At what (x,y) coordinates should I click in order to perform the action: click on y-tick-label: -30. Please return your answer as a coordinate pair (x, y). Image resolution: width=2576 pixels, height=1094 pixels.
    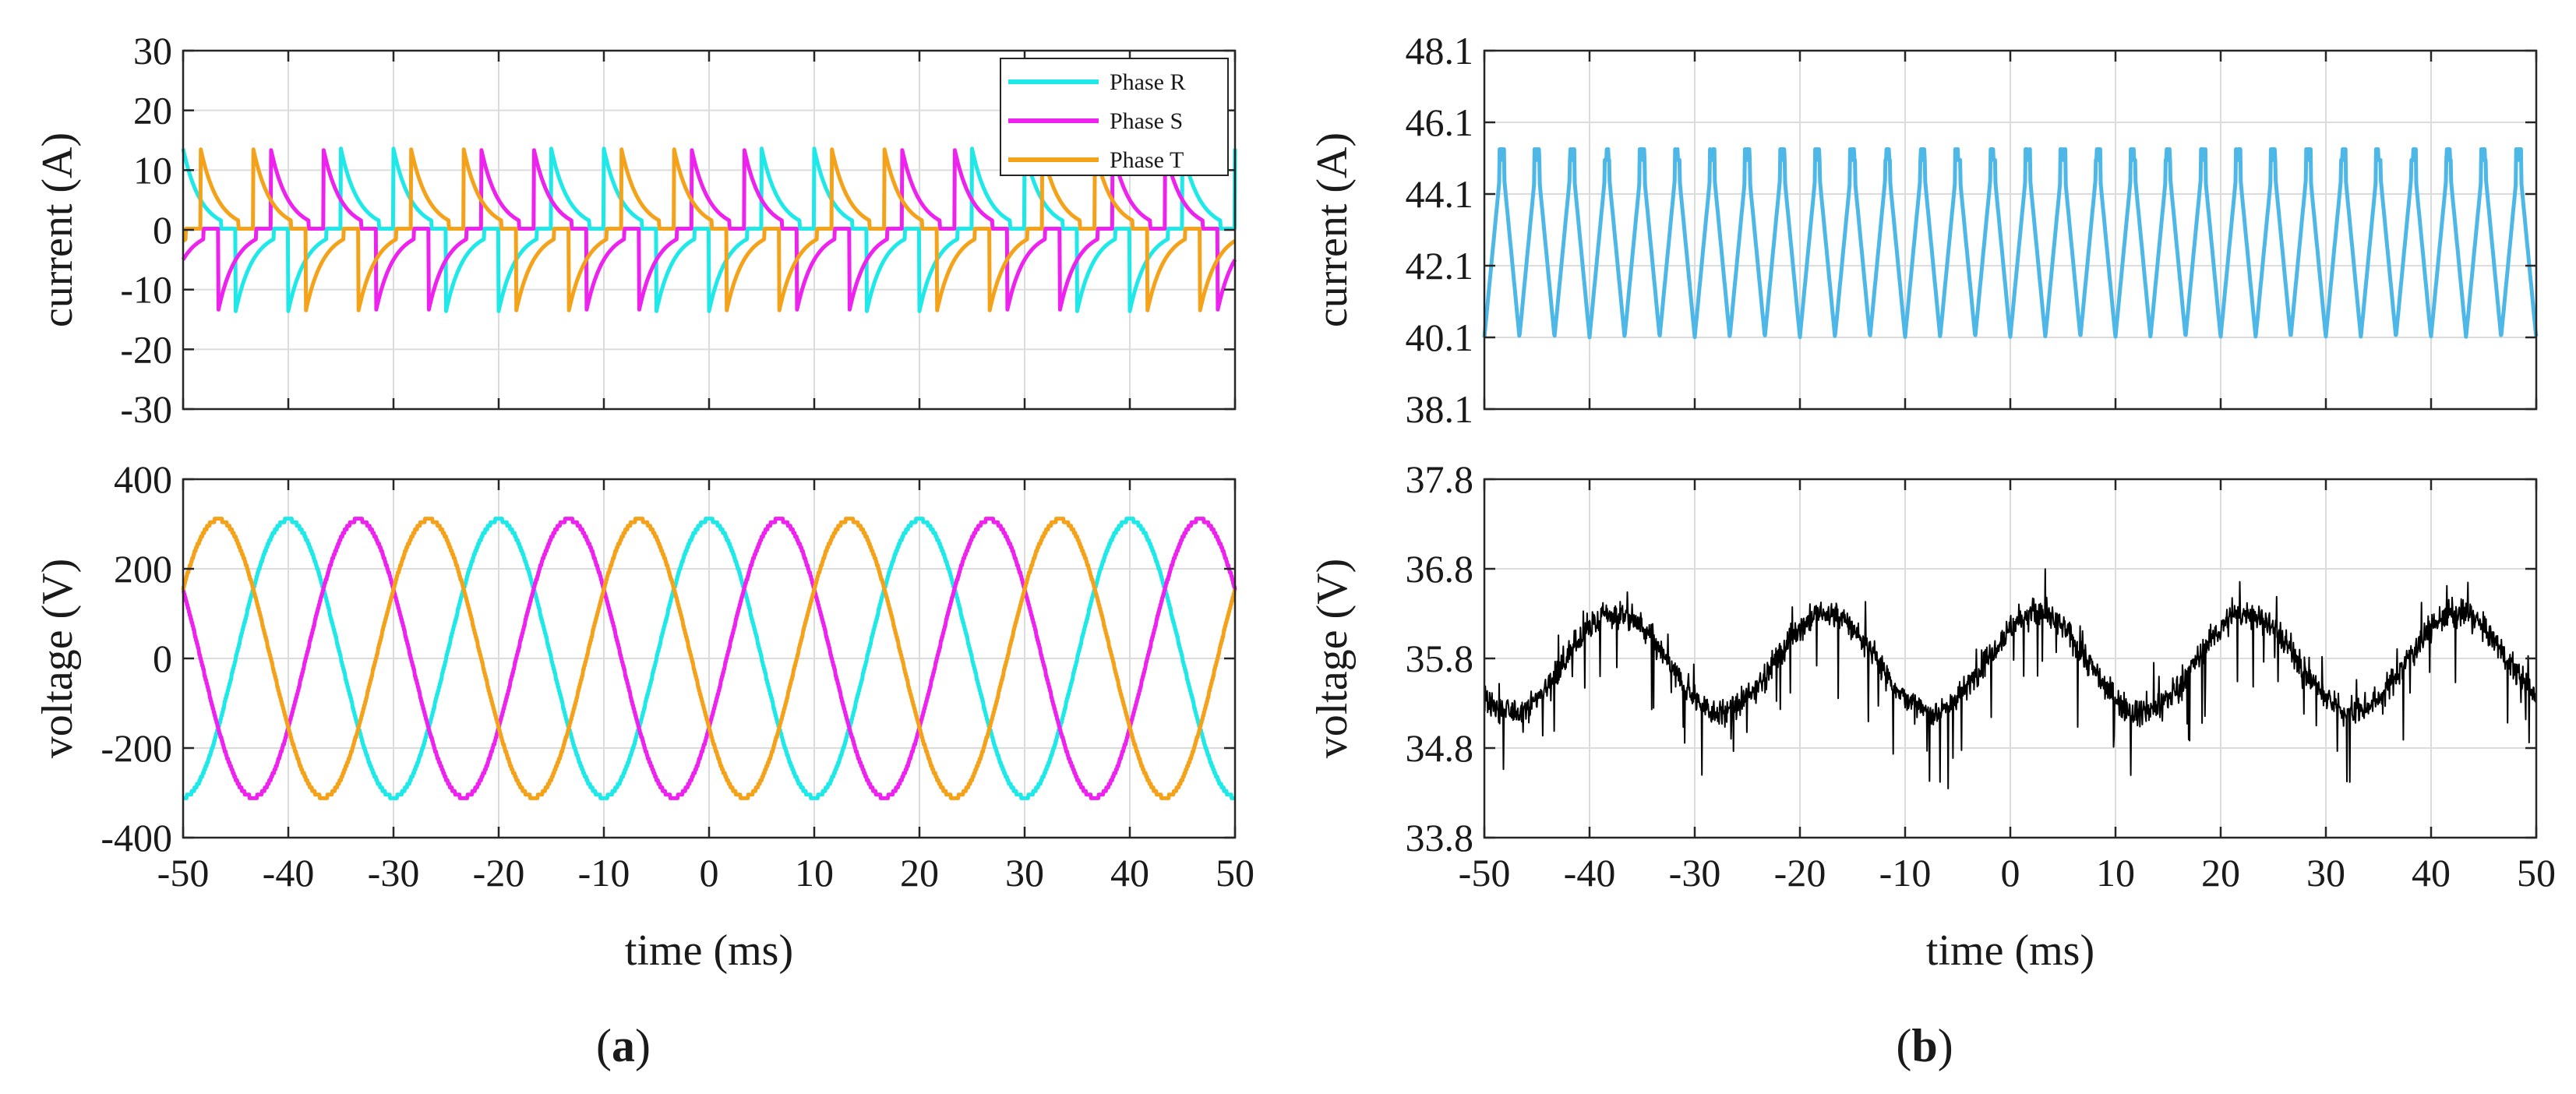
    Looking at the image, I should click on (146, 409).